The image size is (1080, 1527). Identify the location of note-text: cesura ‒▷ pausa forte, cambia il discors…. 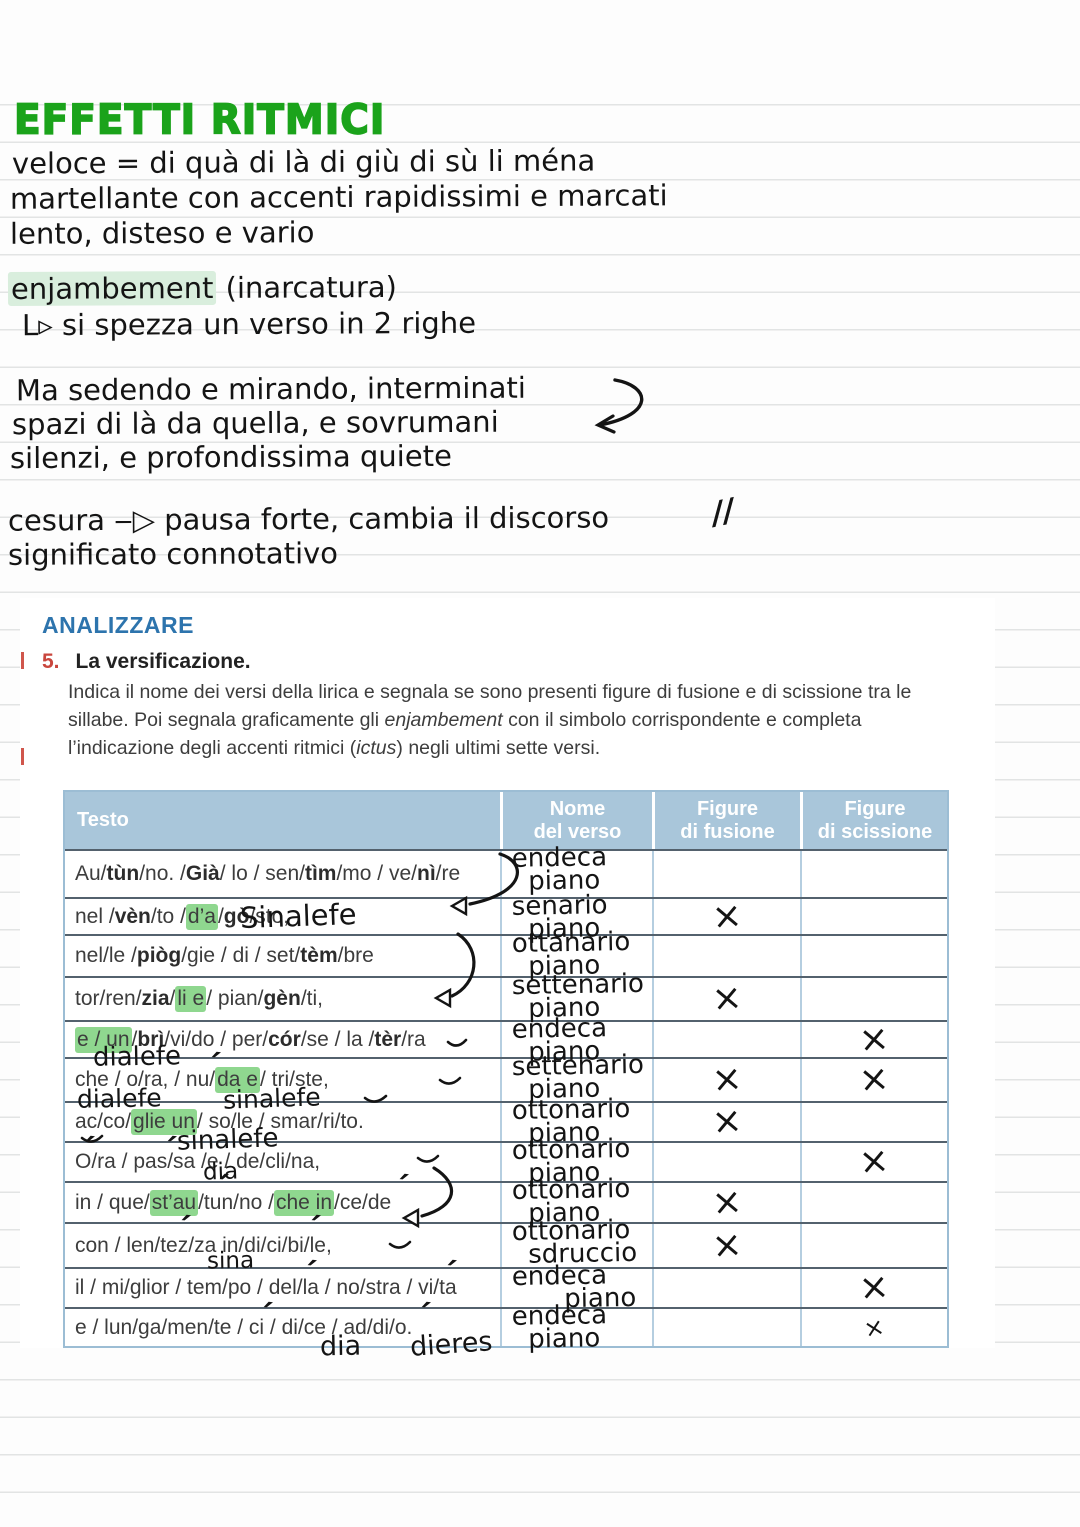
(308, 519).